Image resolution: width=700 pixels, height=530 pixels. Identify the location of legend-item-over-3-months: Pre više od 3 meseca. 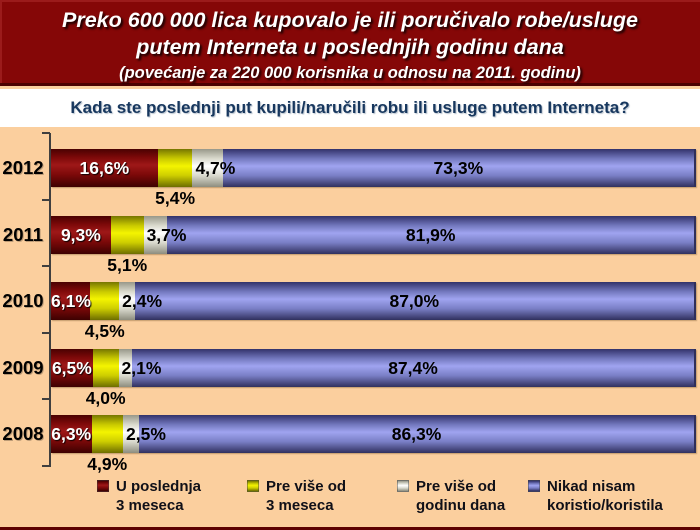
(296, 496).